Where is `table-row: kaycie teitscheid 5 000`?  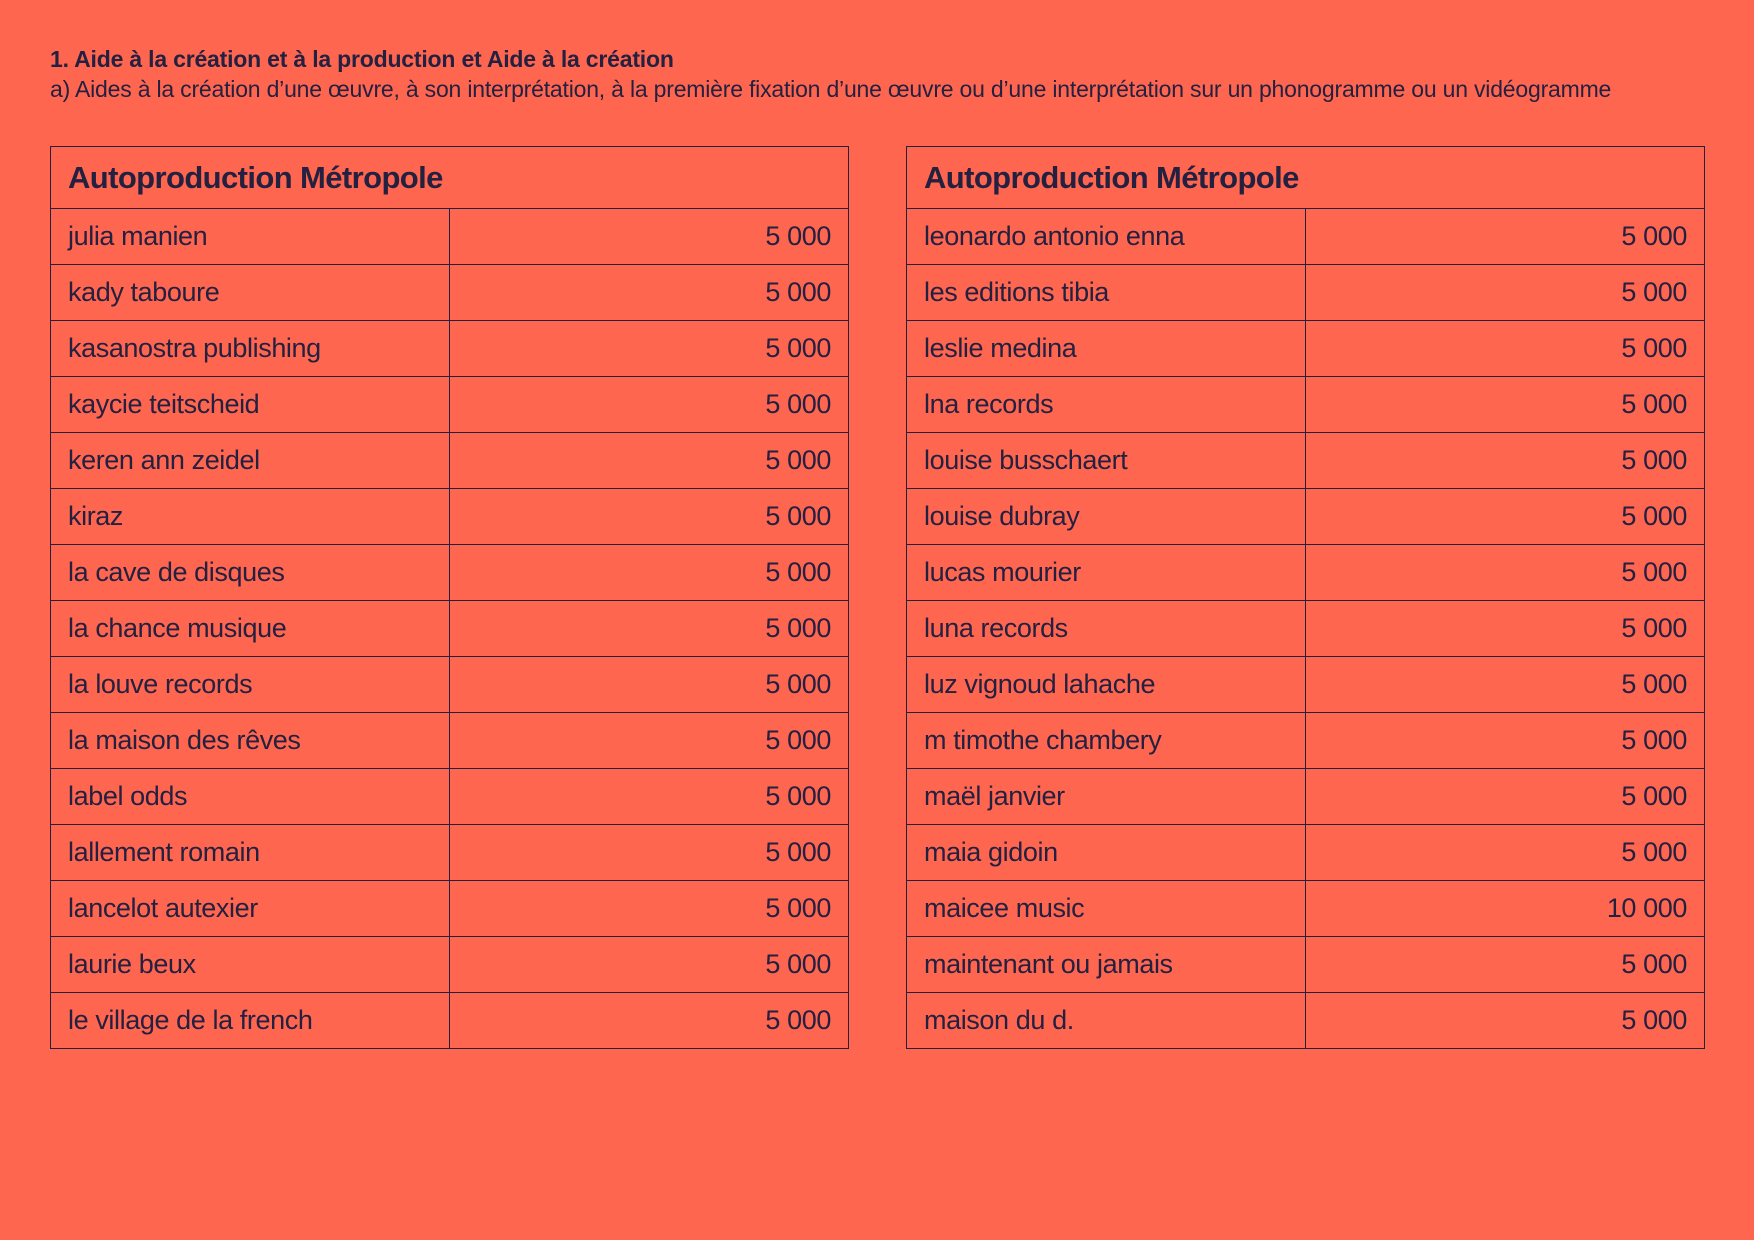
table-row: kaycie teitscheid 5 000 is located at coordinates (449, 404).